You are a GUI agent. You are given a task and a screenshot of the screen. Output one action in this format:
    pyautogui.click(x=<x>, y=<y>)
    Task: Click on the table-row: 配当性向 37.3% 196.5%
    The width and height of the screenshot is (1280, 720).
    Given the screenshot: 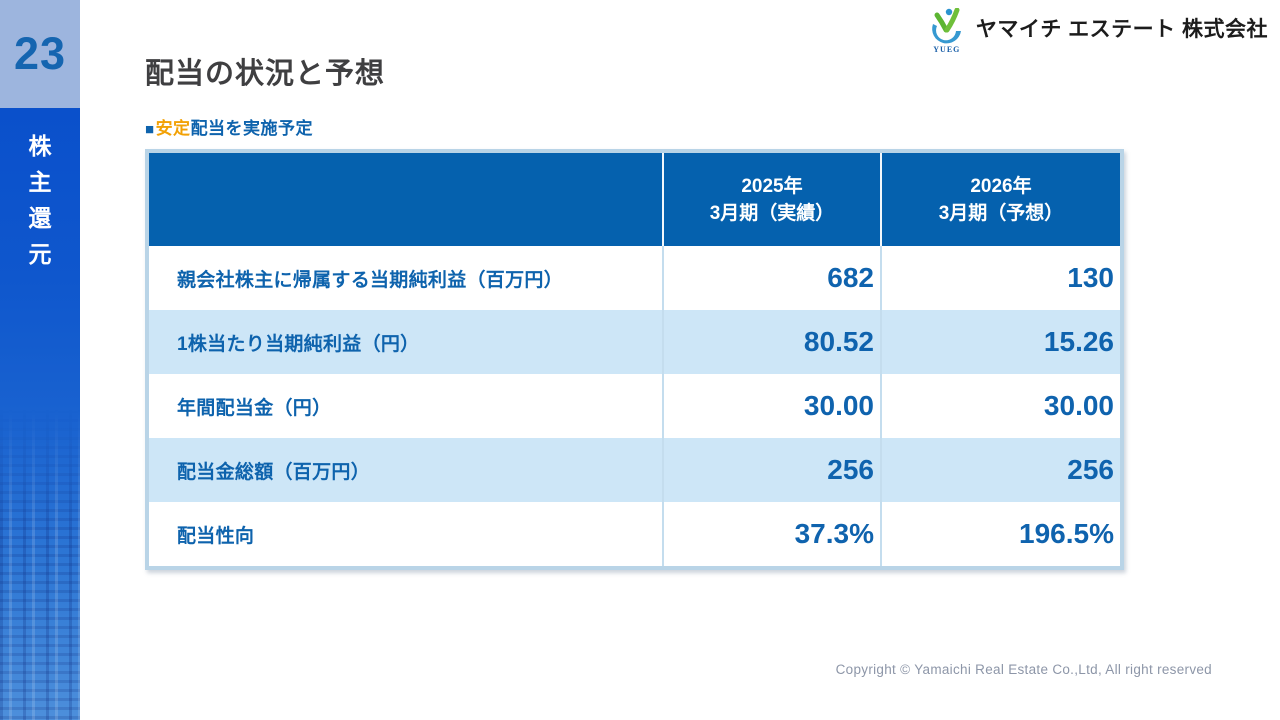 What is the action you would take?
    pyautogui.click(x=634, y=534)
    